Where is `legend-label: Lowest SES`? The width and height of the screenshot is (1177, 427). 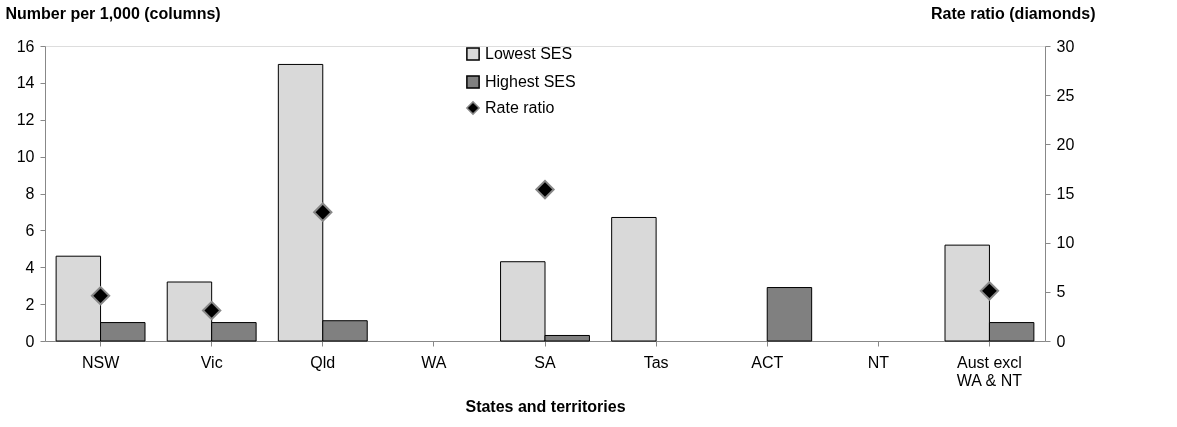
legend-label: Lowest SES is located at coordinates (529, 53).